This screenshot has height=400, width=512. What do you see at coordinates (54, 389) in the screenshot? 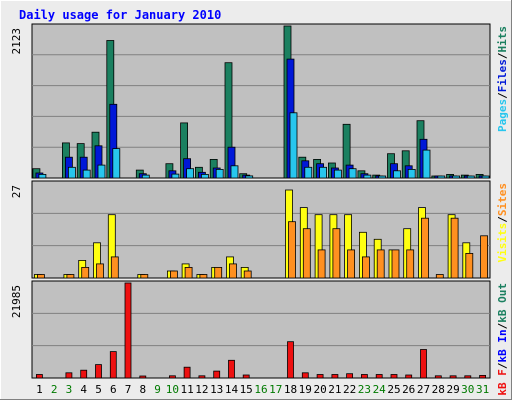
I see `x-tick-label: 2` at bounding box center [54, 389].